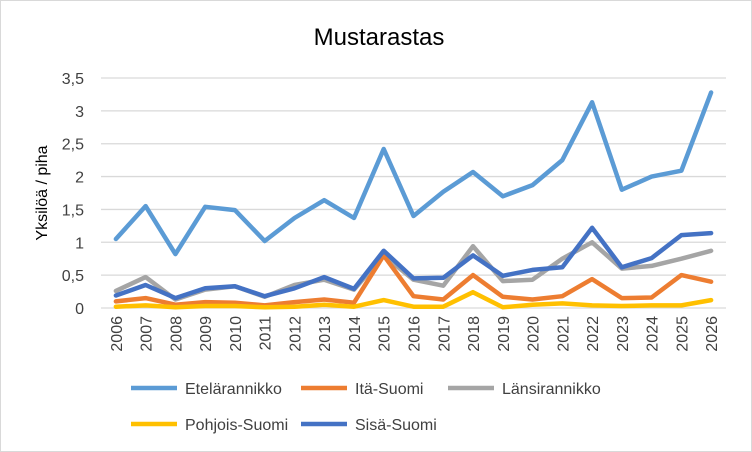  I want to click on x-tick-label: 2006, so click(117, 334).